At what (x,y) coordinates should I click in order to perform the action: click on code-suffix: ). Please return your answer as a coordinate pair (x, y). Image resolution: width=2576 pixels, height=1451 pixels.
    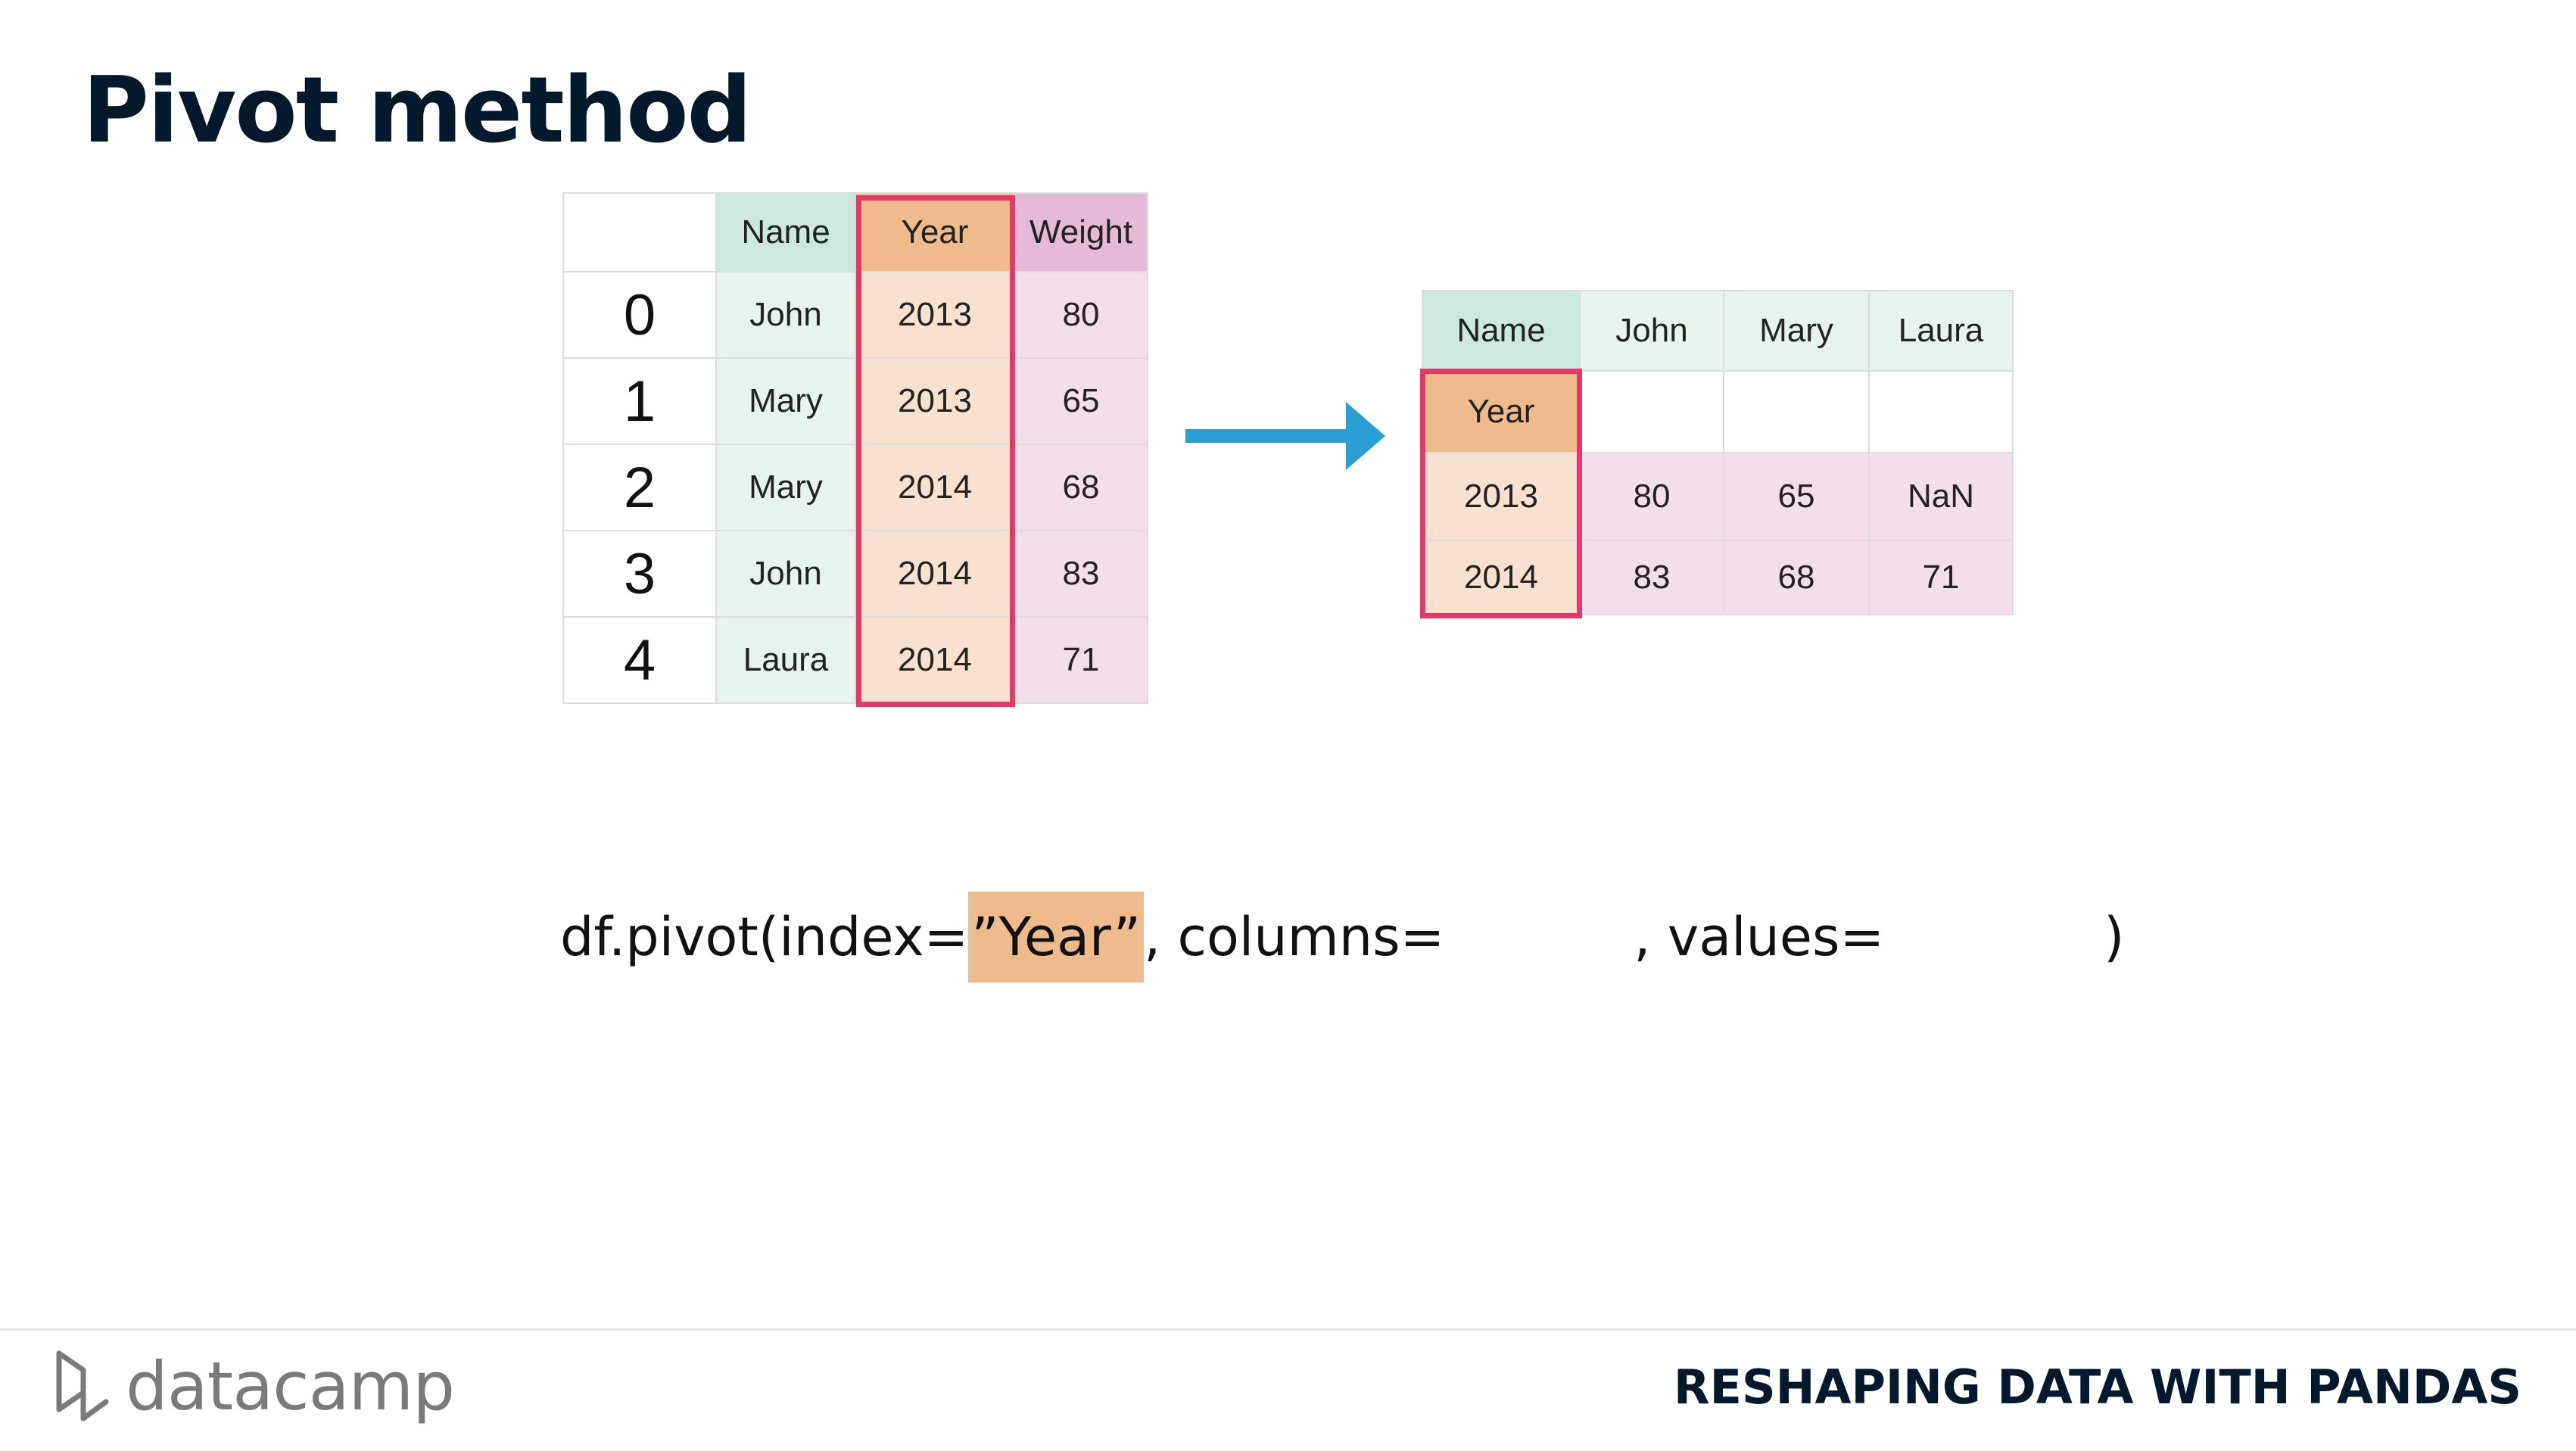
    Looking at the image, I should click on (2114, 937).